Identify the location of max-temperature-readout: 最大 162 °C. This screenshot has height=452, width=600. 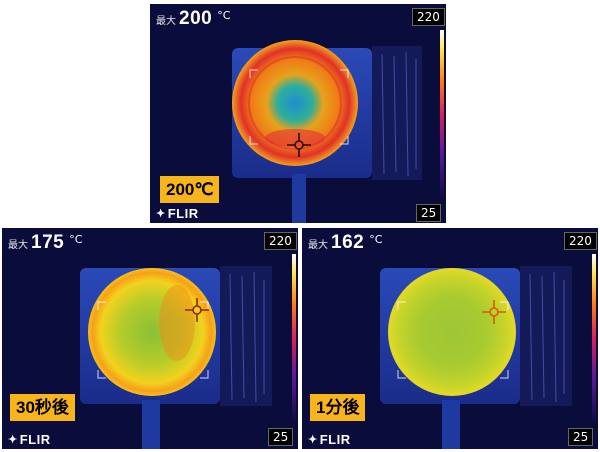
(345, 243).